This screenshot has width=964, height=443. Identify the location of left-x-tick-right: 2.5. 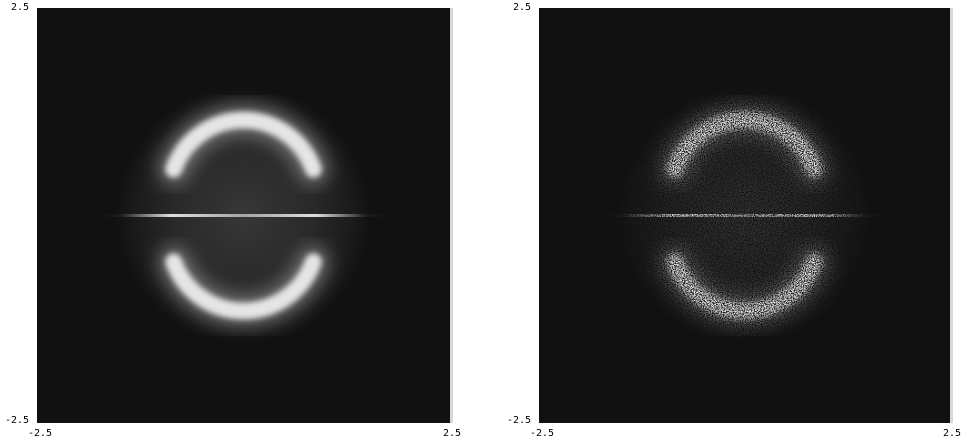
(452, 433).